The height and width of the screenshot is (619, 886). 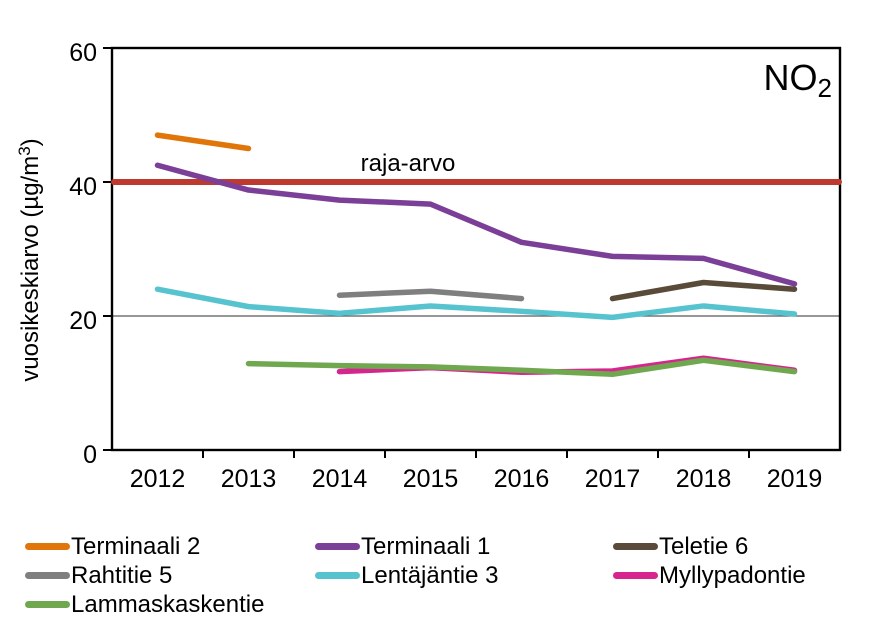 I want to click on x-tick-label: 2018, so click(x=704, y=479).